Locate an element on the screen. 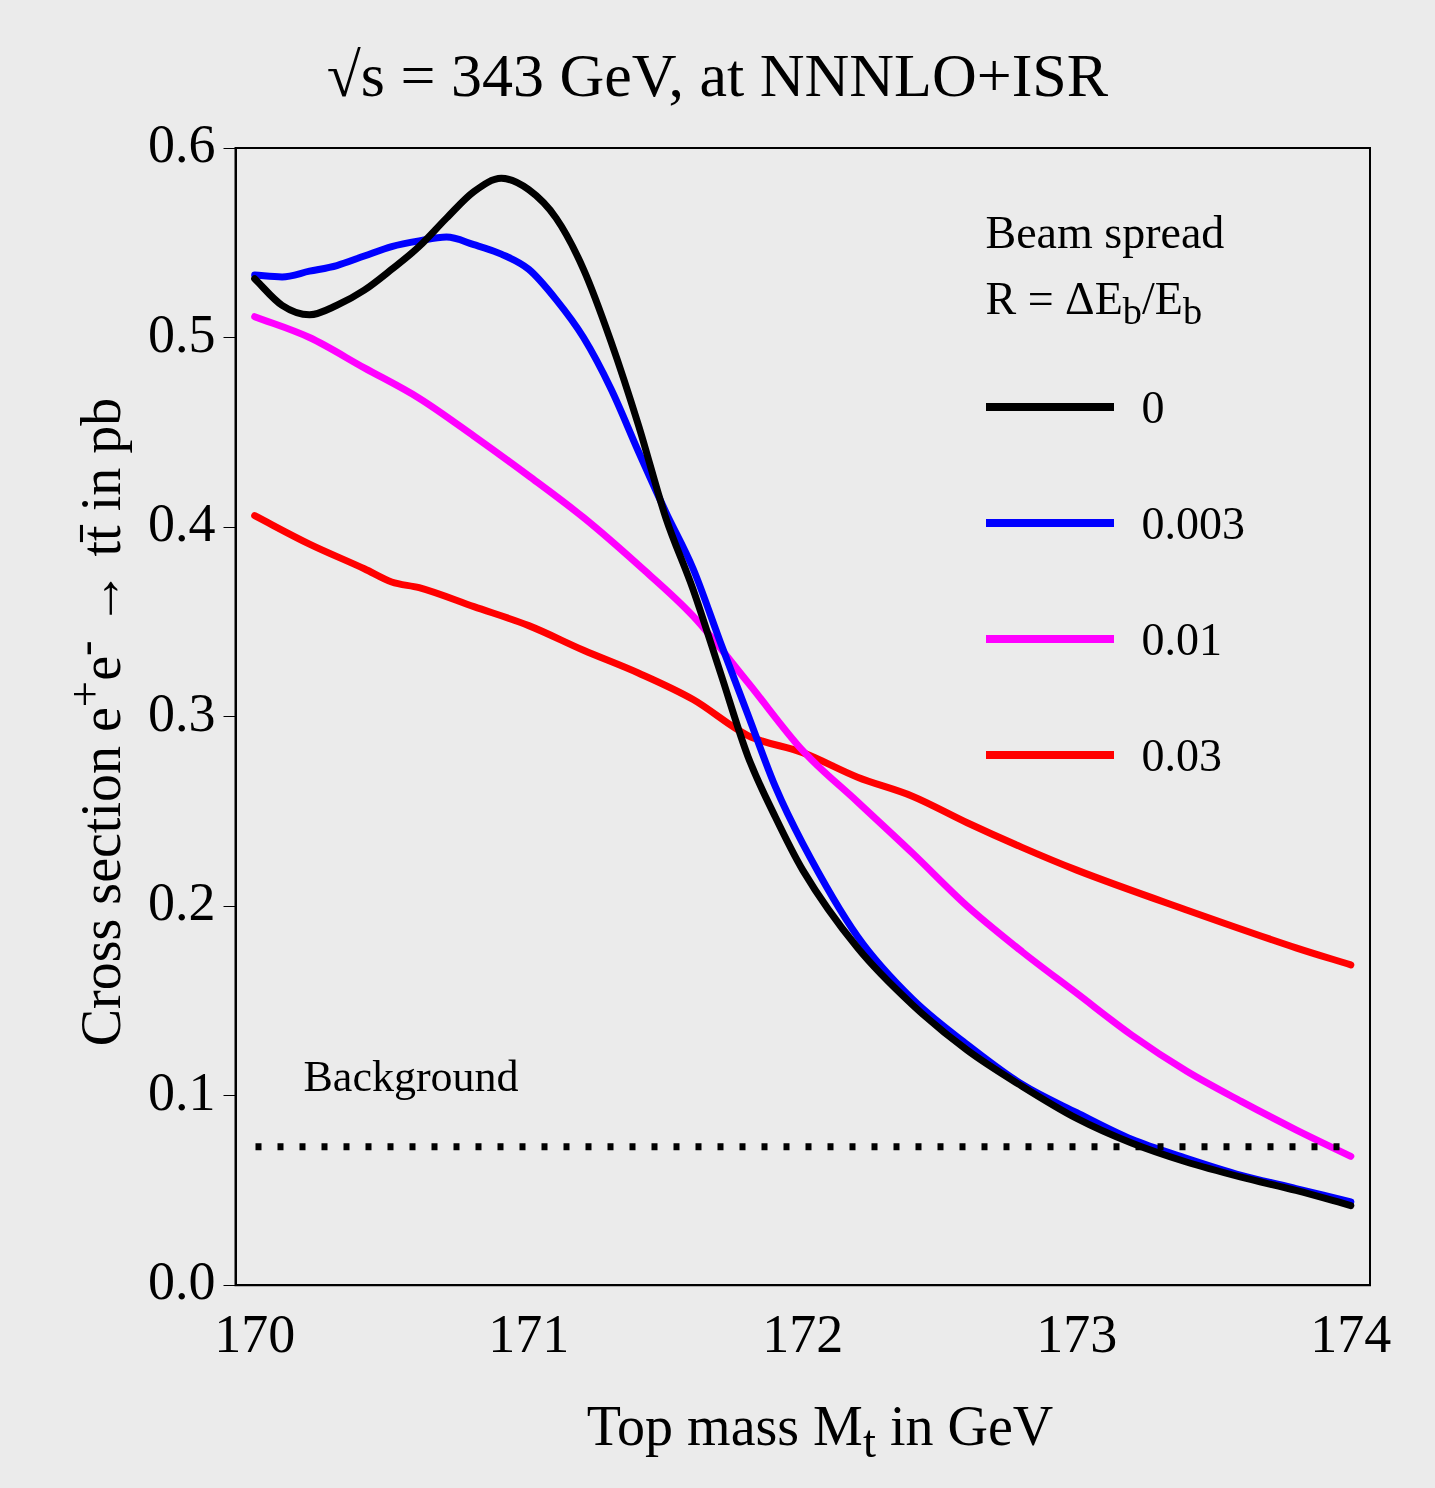  x-tick-label: 172 is located at coordinates (803, 1333).